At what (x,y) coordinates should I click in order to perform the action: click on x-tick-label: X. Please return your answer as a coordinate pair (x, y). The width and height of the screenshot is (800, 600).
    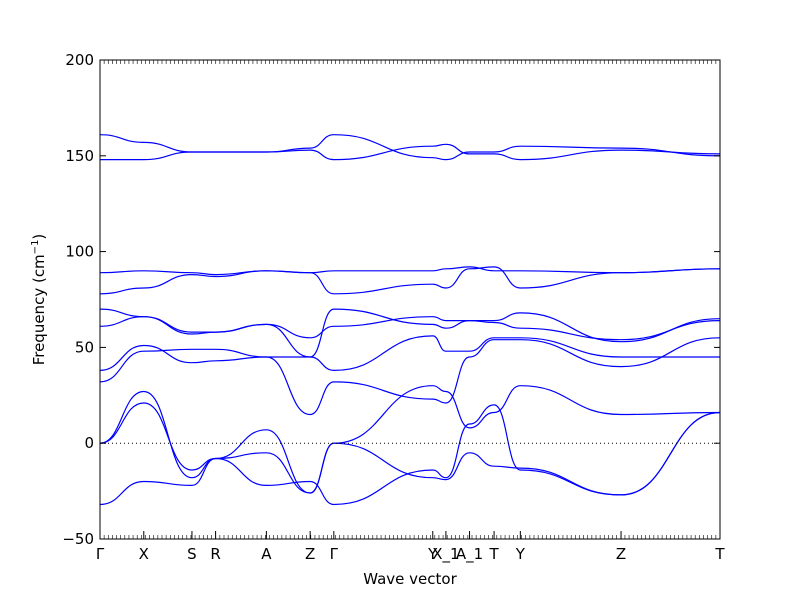
    Looking at the image, I should click on (144, 554).